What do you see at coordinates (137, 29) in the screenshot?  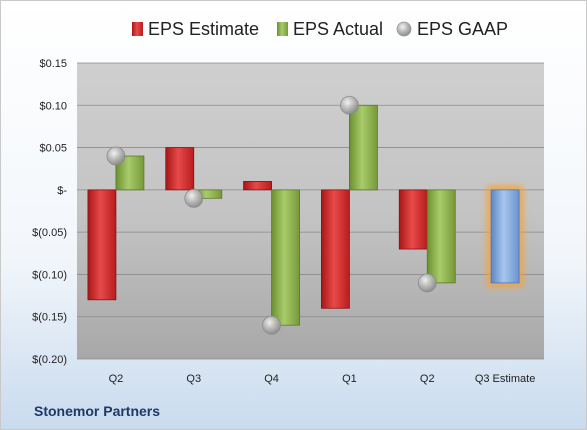 I see `legend-estimate-swatch` at bounding box center [137, 29].